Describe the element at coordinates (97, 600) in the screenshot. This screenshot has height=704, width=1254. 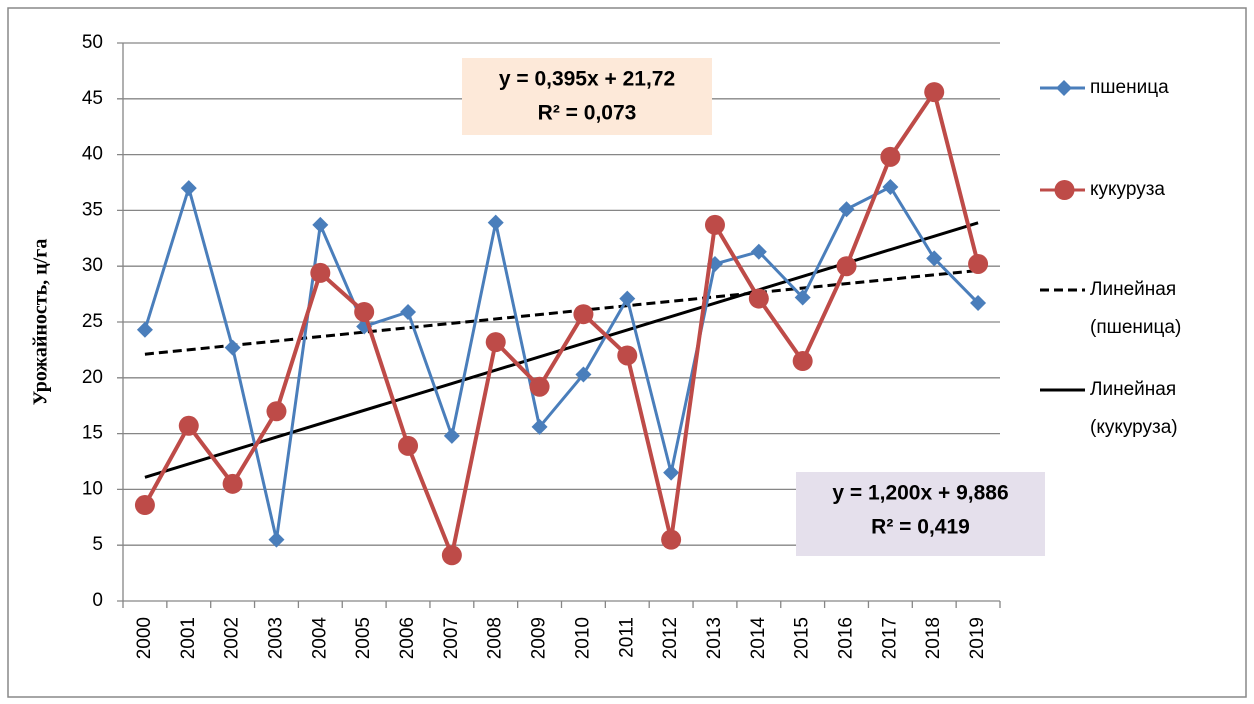
I see `y-tick-label: 0` at that location.